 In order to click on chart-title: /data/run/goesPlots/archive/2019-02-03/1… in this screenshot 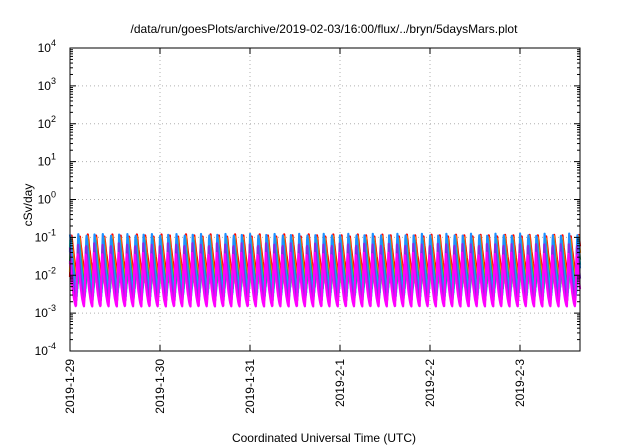, I will do `click(325, 29)`.